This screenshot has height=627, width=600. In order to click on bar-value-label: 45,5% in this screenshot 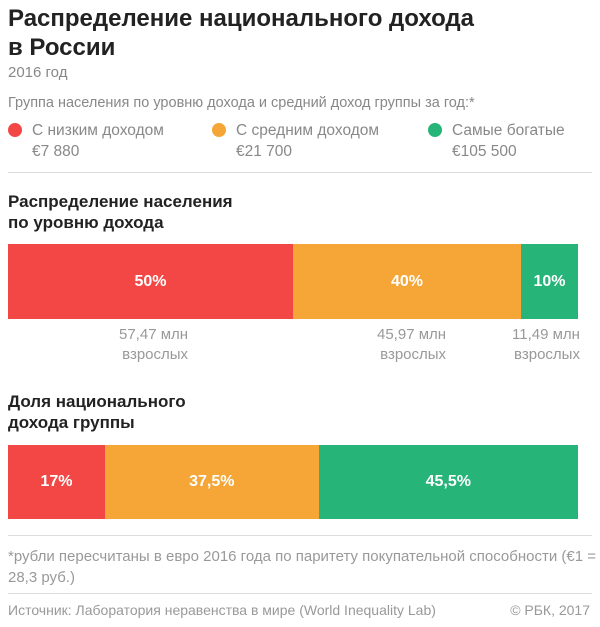, I will do `click(448, 481)`.